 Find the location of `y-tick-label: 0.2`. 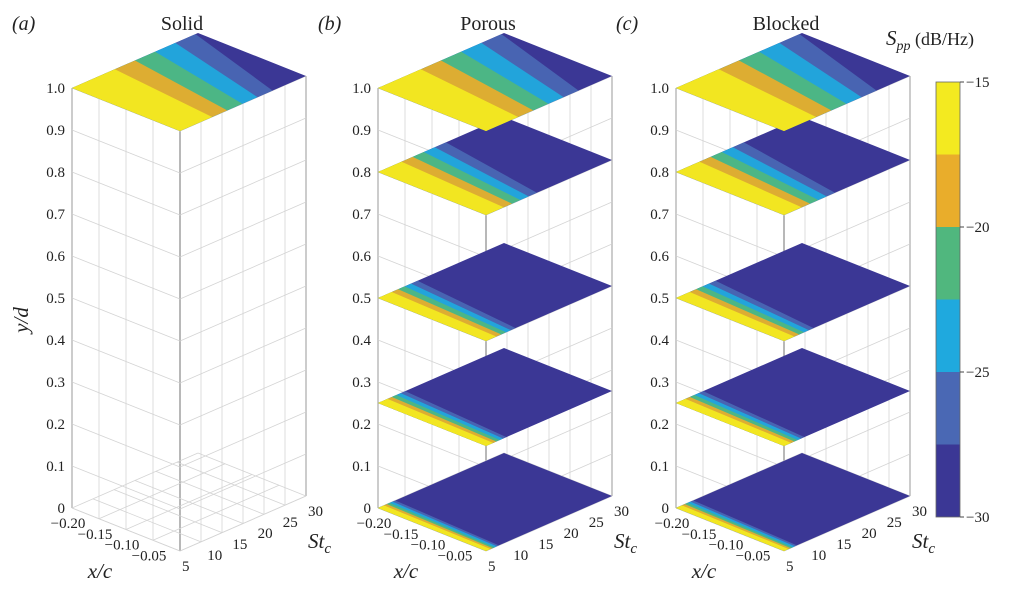

y-tick-label: 0.2 is located at coordinates (55, 425).